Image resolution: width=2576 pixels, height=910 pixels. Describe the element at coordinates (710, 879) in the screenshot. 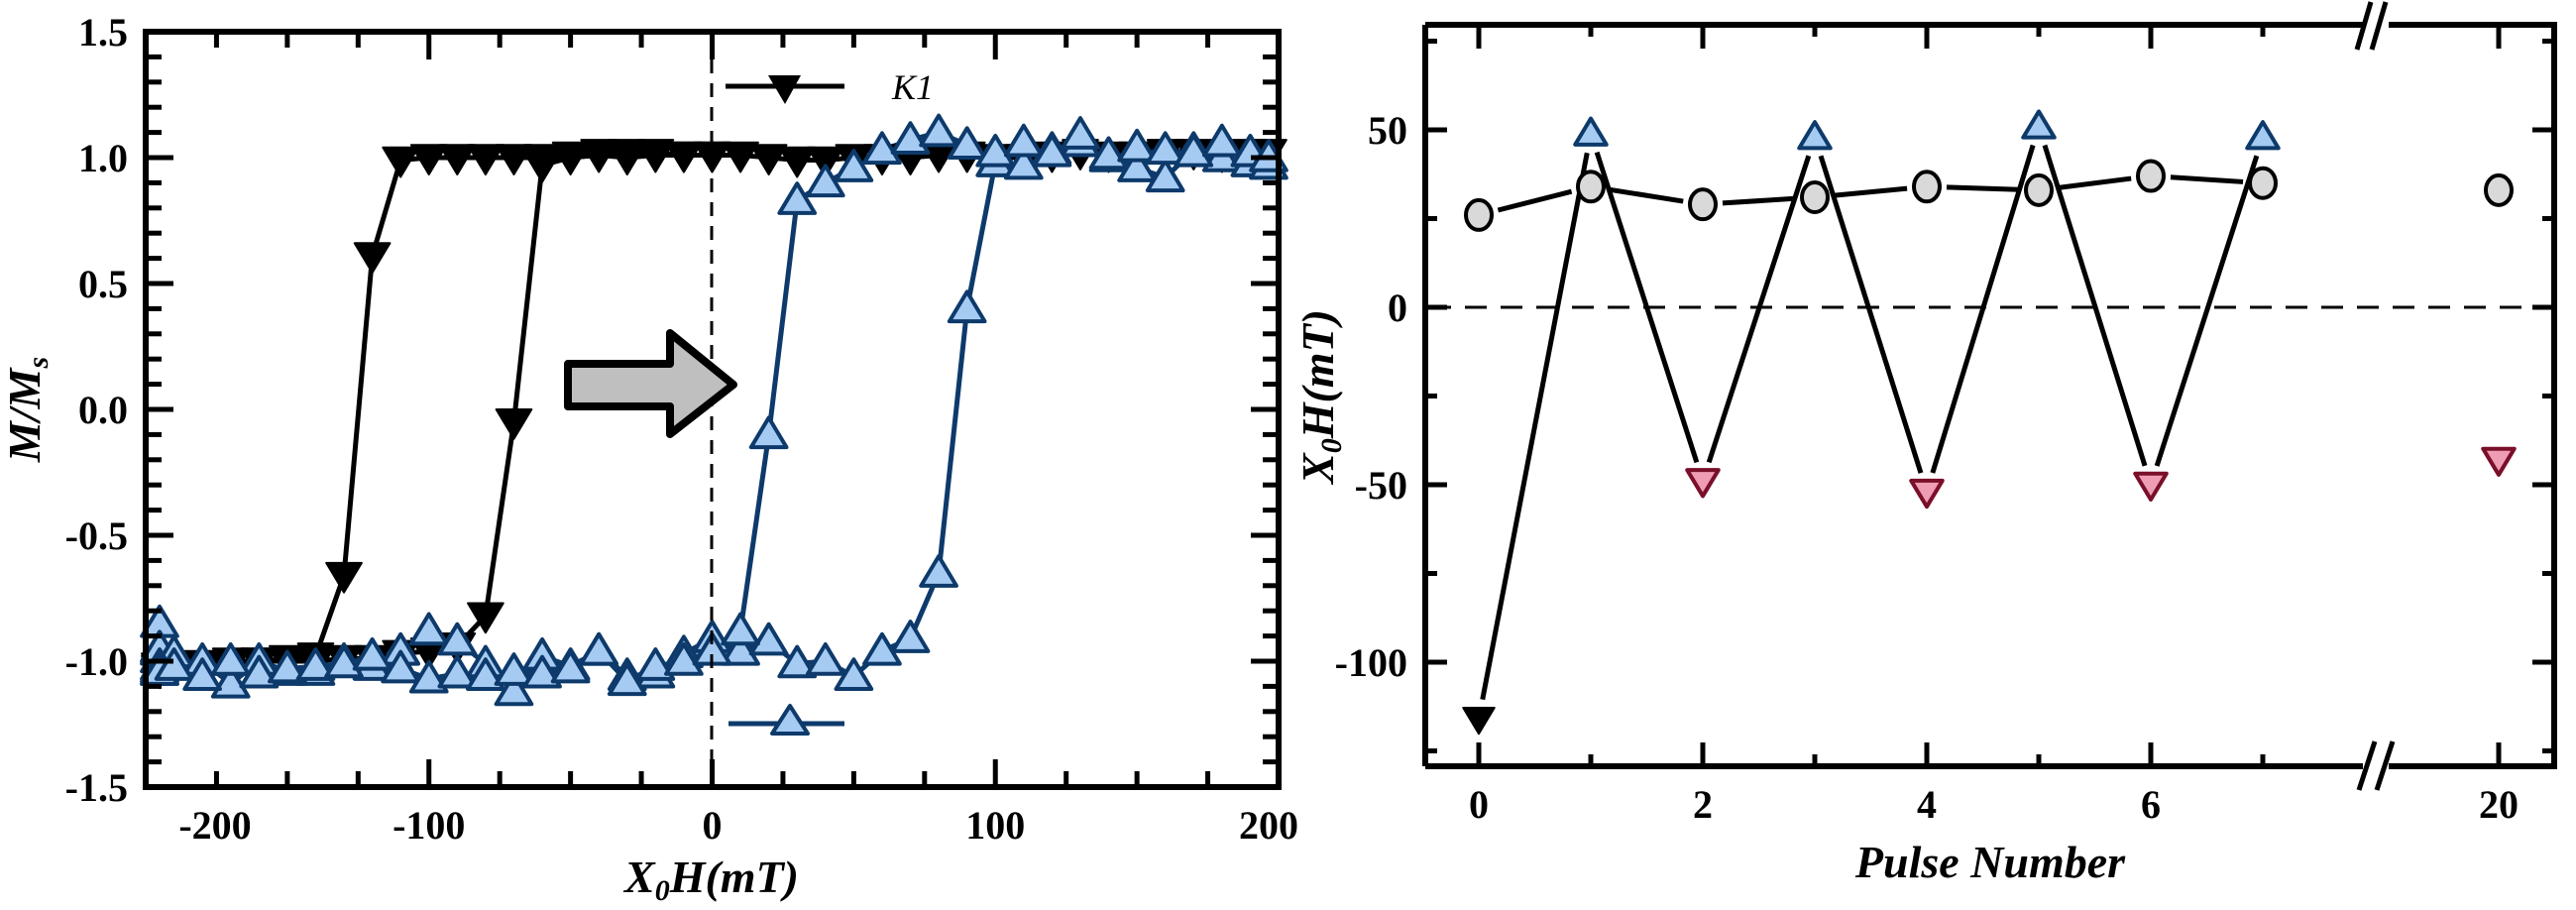

I see `x-axis-title: X0H(mT)` at that location.